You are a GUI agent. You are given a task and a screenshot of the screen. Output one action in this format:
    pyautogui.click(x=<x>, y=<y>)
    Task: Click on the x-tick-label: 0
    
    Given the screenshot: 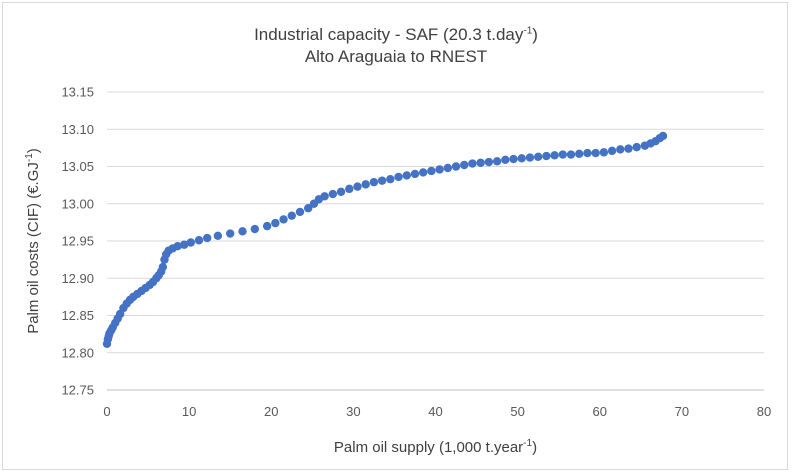 What is the action you would take?
    pyautogui.click(x=106, y=411)
    